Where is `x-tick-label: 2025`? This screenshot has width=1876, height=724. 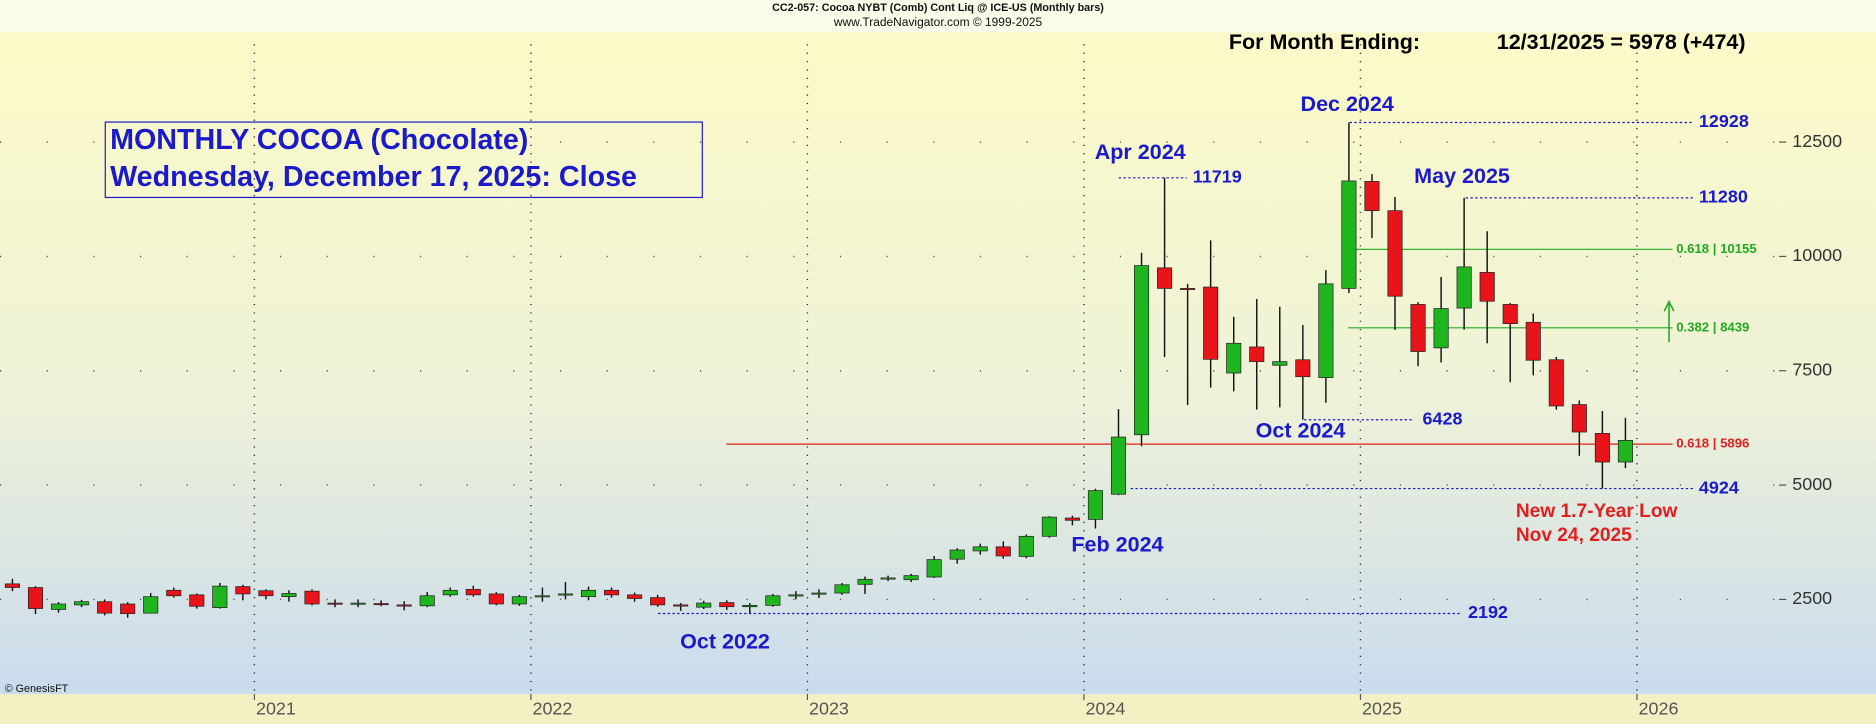
x-tick-label: 2025 is located at coordinates (1382, 708).